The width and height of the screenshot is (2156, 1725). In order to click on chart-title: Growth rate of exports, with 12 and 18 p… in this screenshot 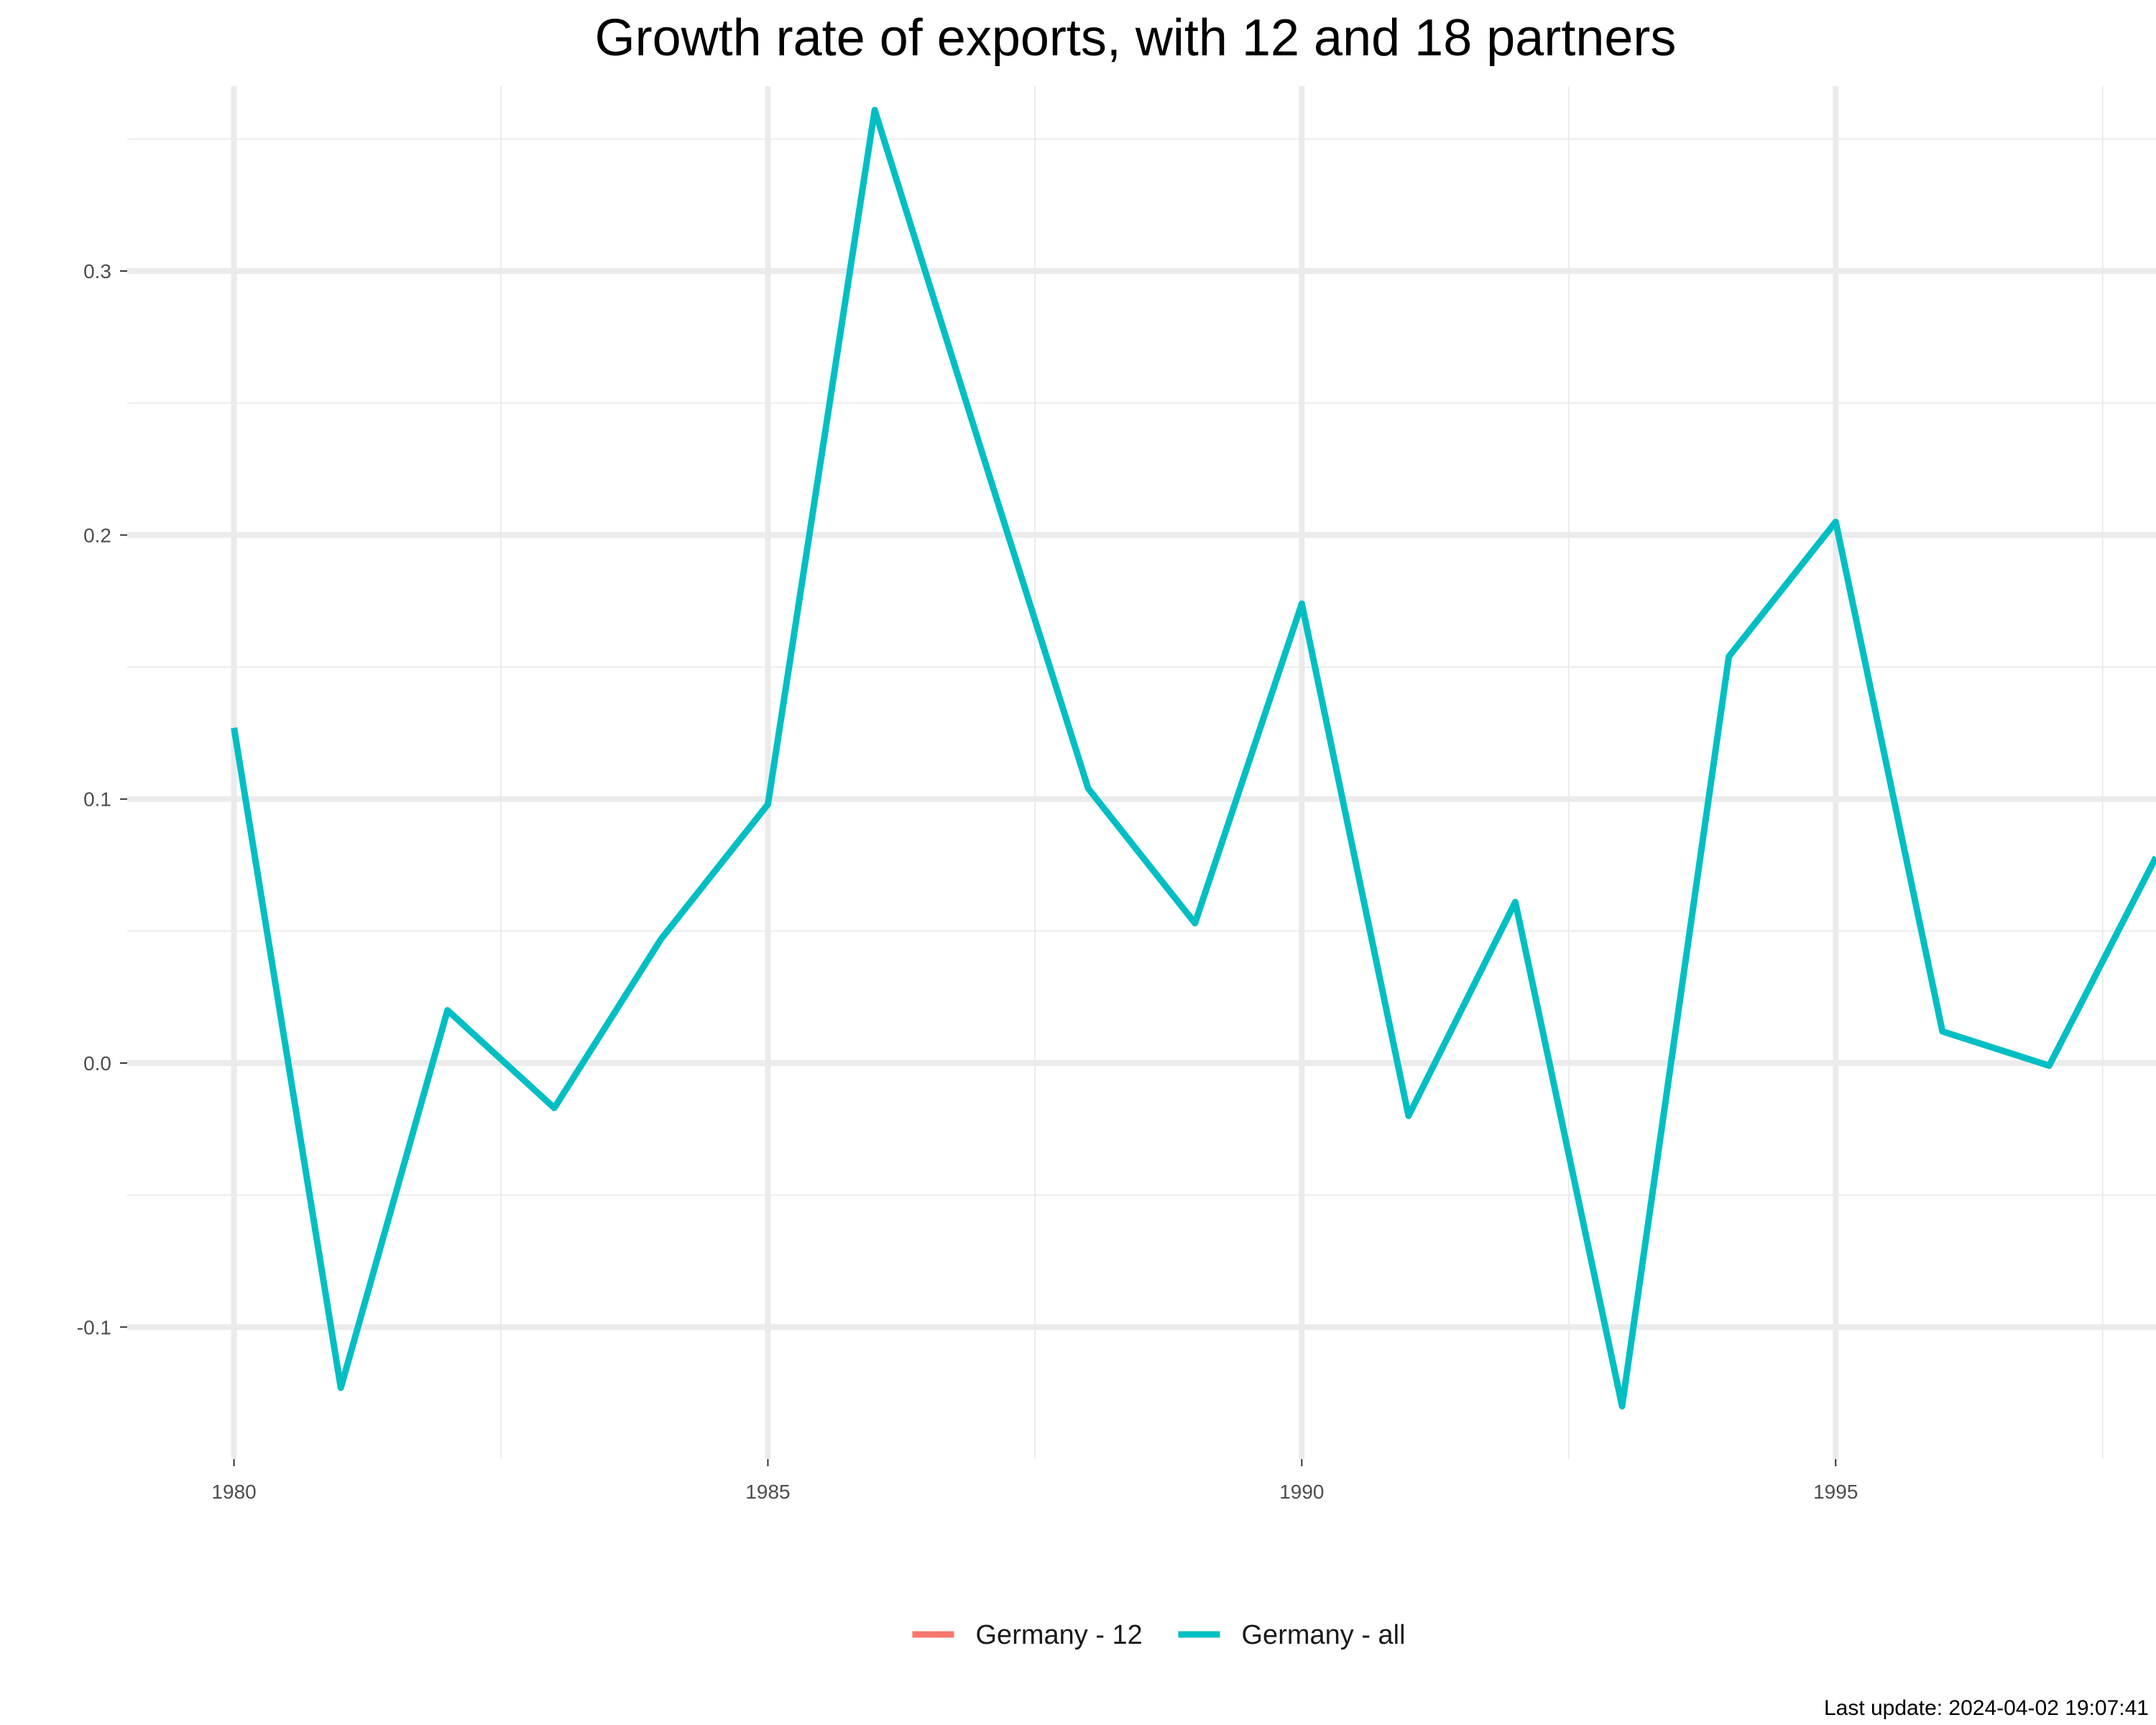, I will do `click(1136, 38)`.